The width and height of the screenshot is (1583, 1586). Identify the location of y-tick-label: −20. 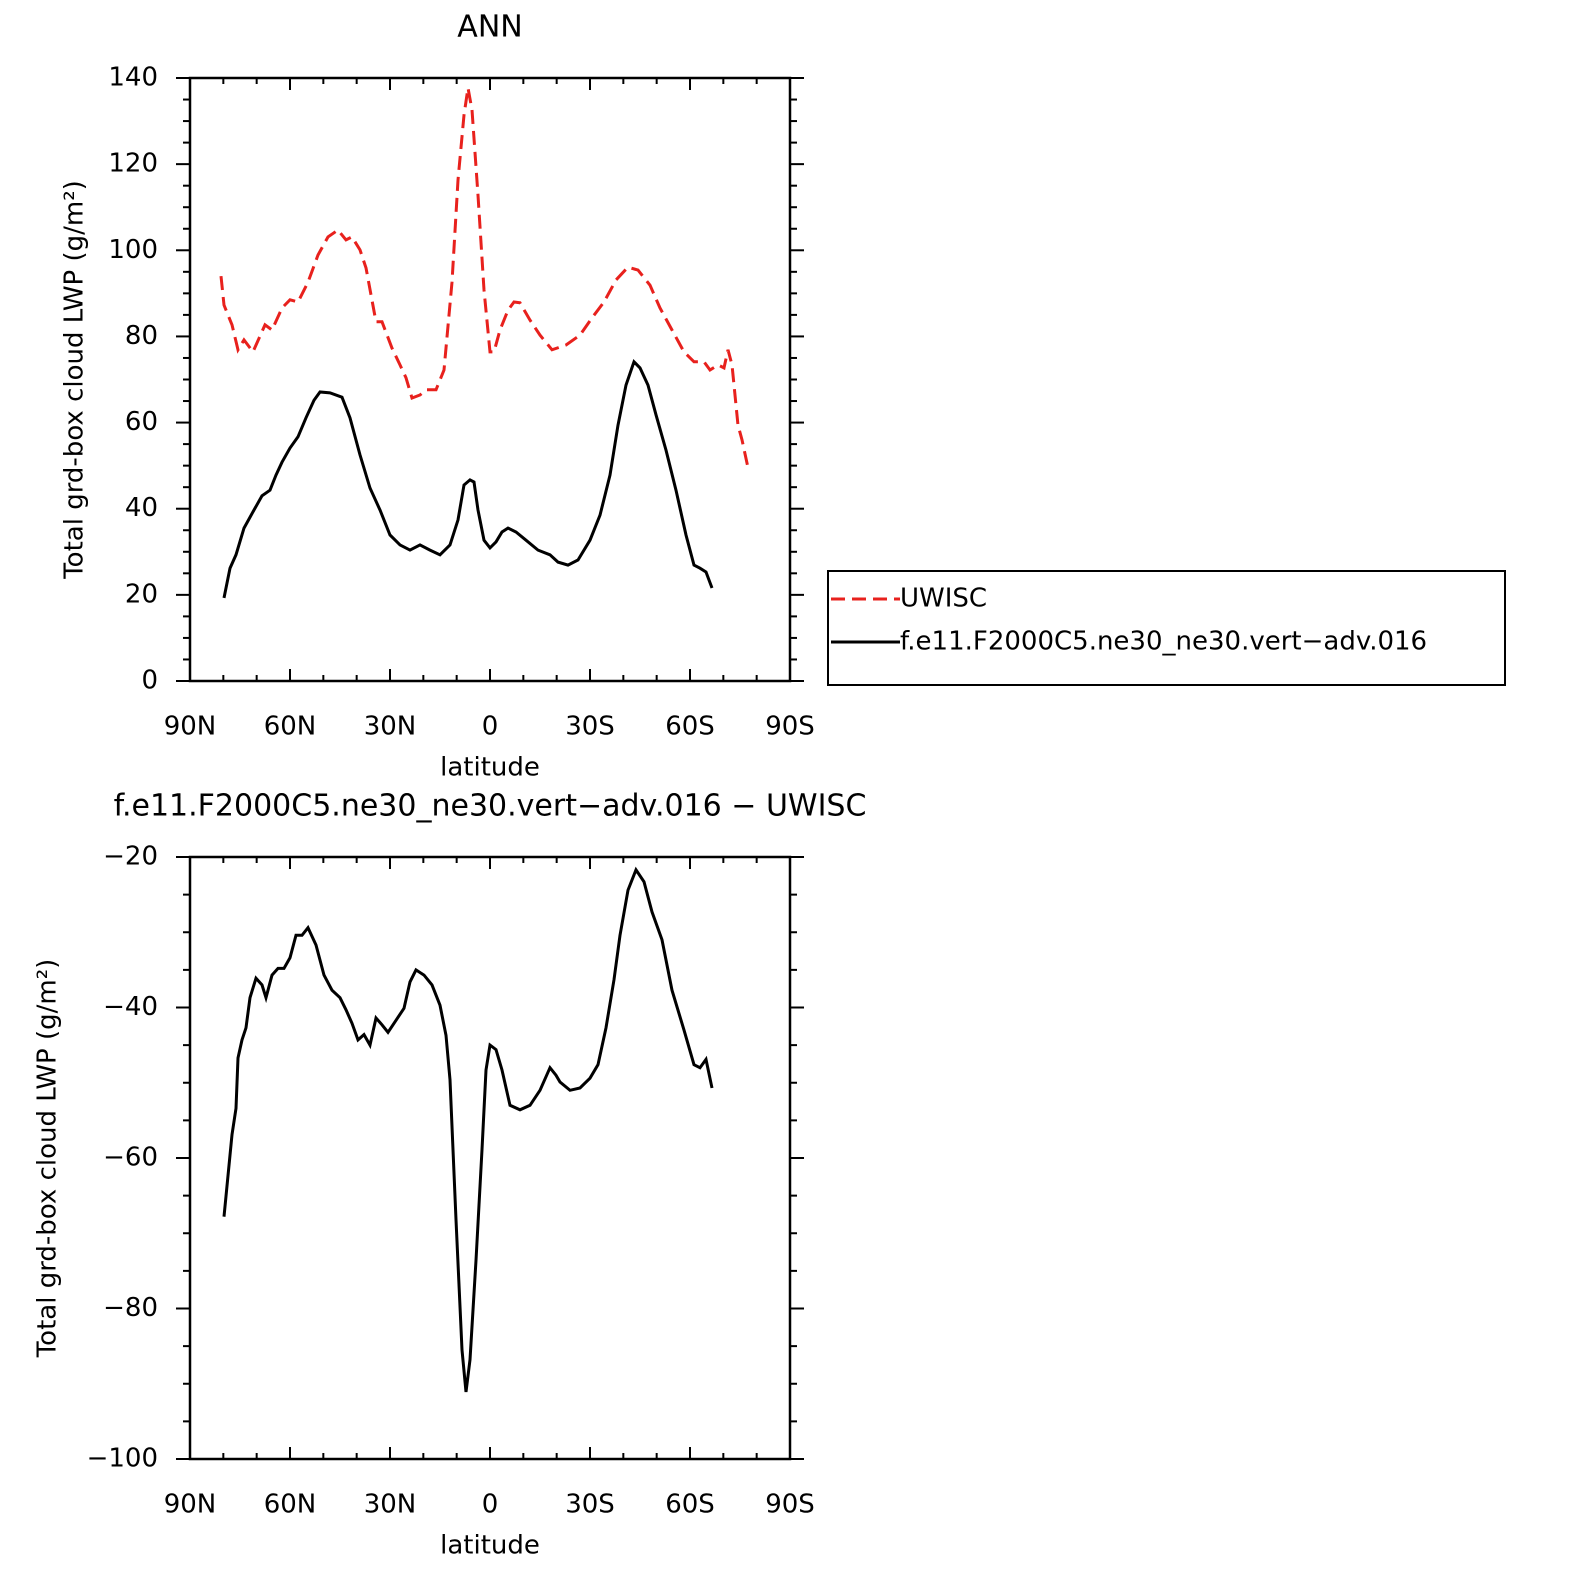
(130, 857).